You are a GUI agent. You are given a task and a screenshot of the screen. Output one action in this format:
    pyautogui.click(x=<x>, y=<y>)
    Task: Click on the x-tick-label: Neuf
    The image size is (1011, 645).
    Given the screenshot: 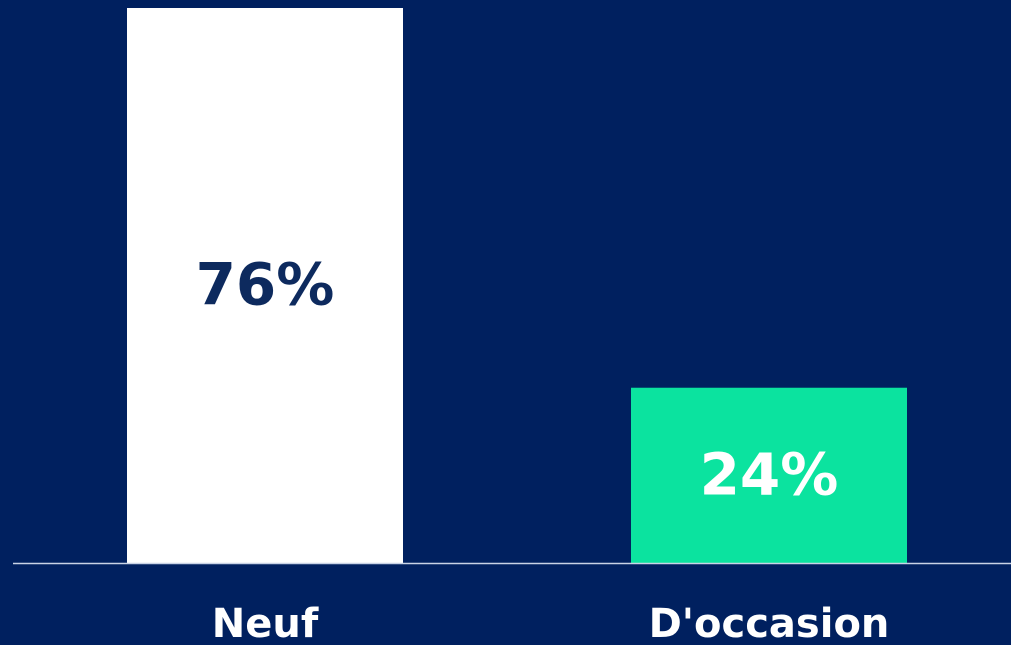 What is the action you would take?
    pyautogui.click(x=265, y=623)
    